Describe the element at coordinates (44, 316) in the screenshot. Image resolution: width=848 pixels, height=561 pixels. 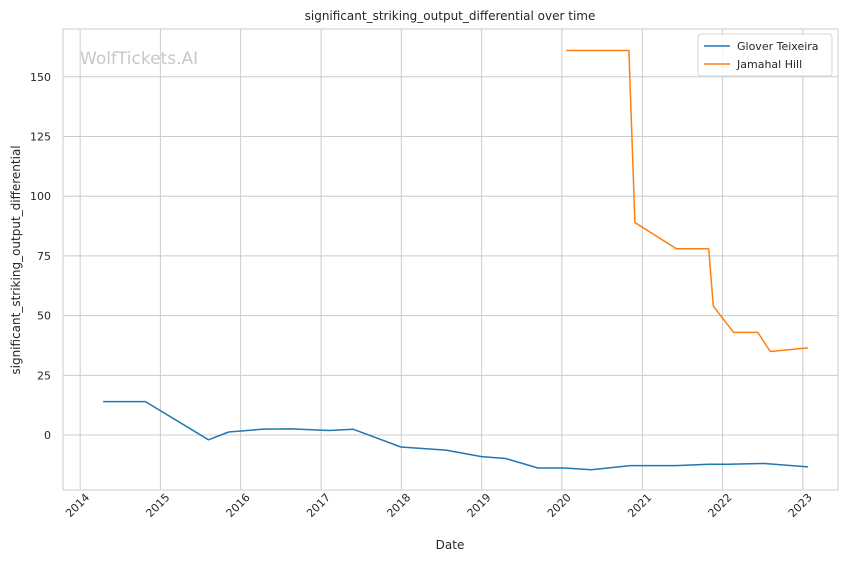
I see `y-tick-label: 50` at that location.